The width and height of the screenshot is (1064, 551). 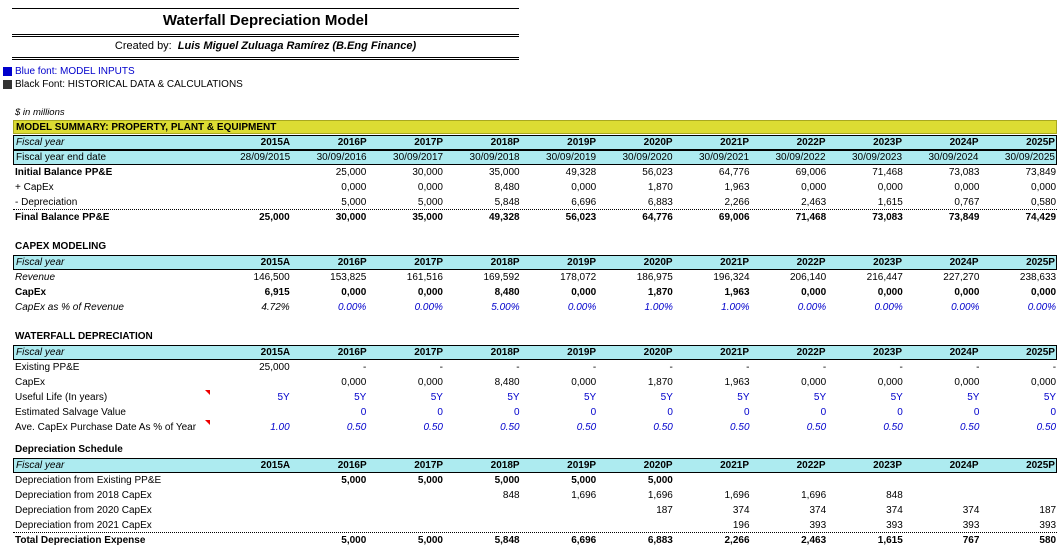 What do you see at coordinates (888, 142) in the screenshot?
I see `summary-cell: 2023P` at bounding box center [888, 142].